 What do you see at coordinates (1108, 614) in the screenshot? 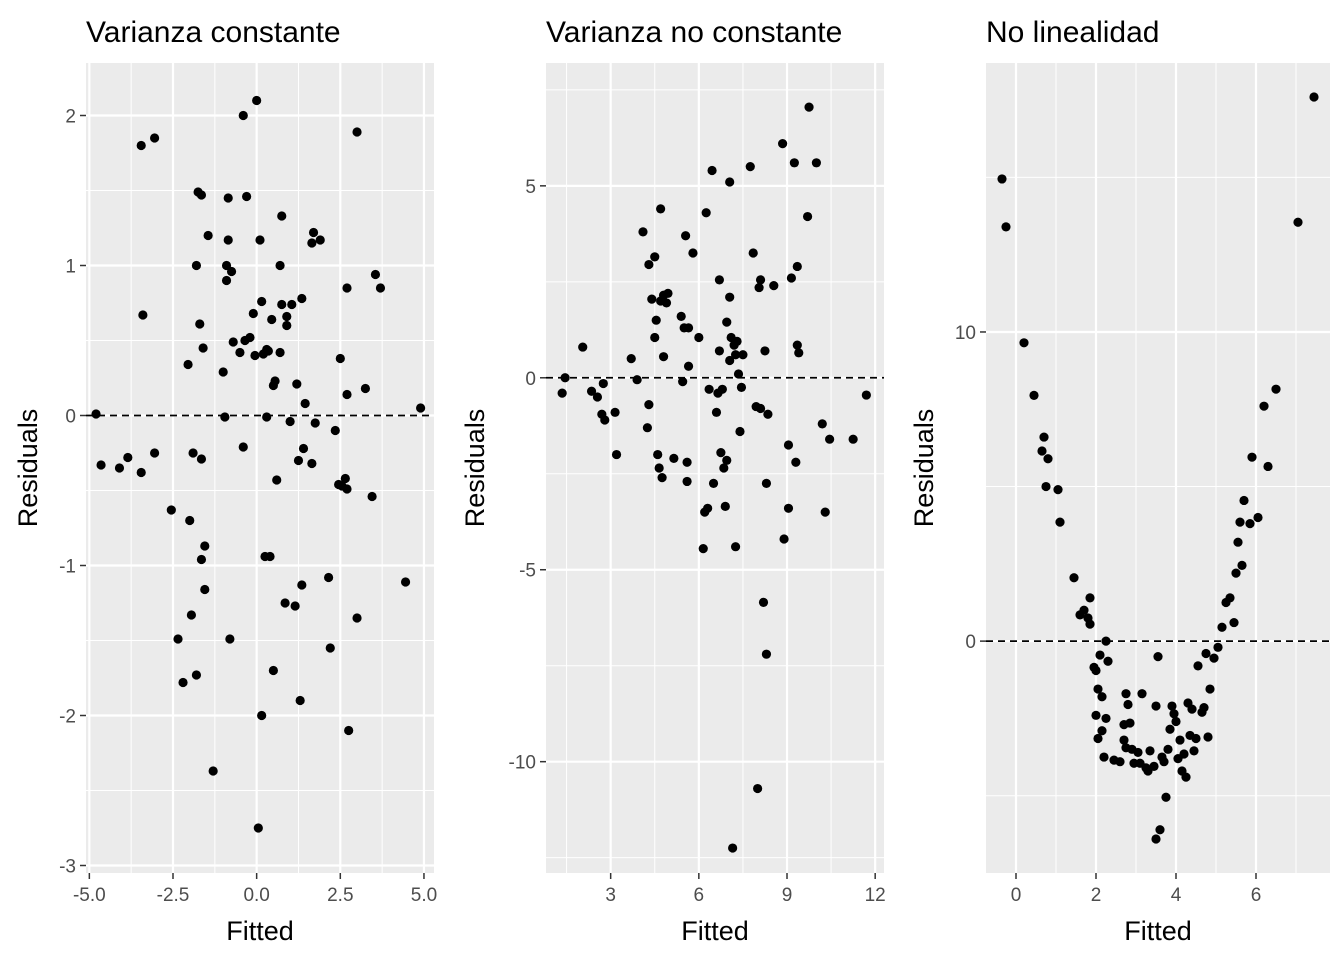
I see `axis-ticks: 0 2 4 6 0 10` at bounding box center [1108, 614].